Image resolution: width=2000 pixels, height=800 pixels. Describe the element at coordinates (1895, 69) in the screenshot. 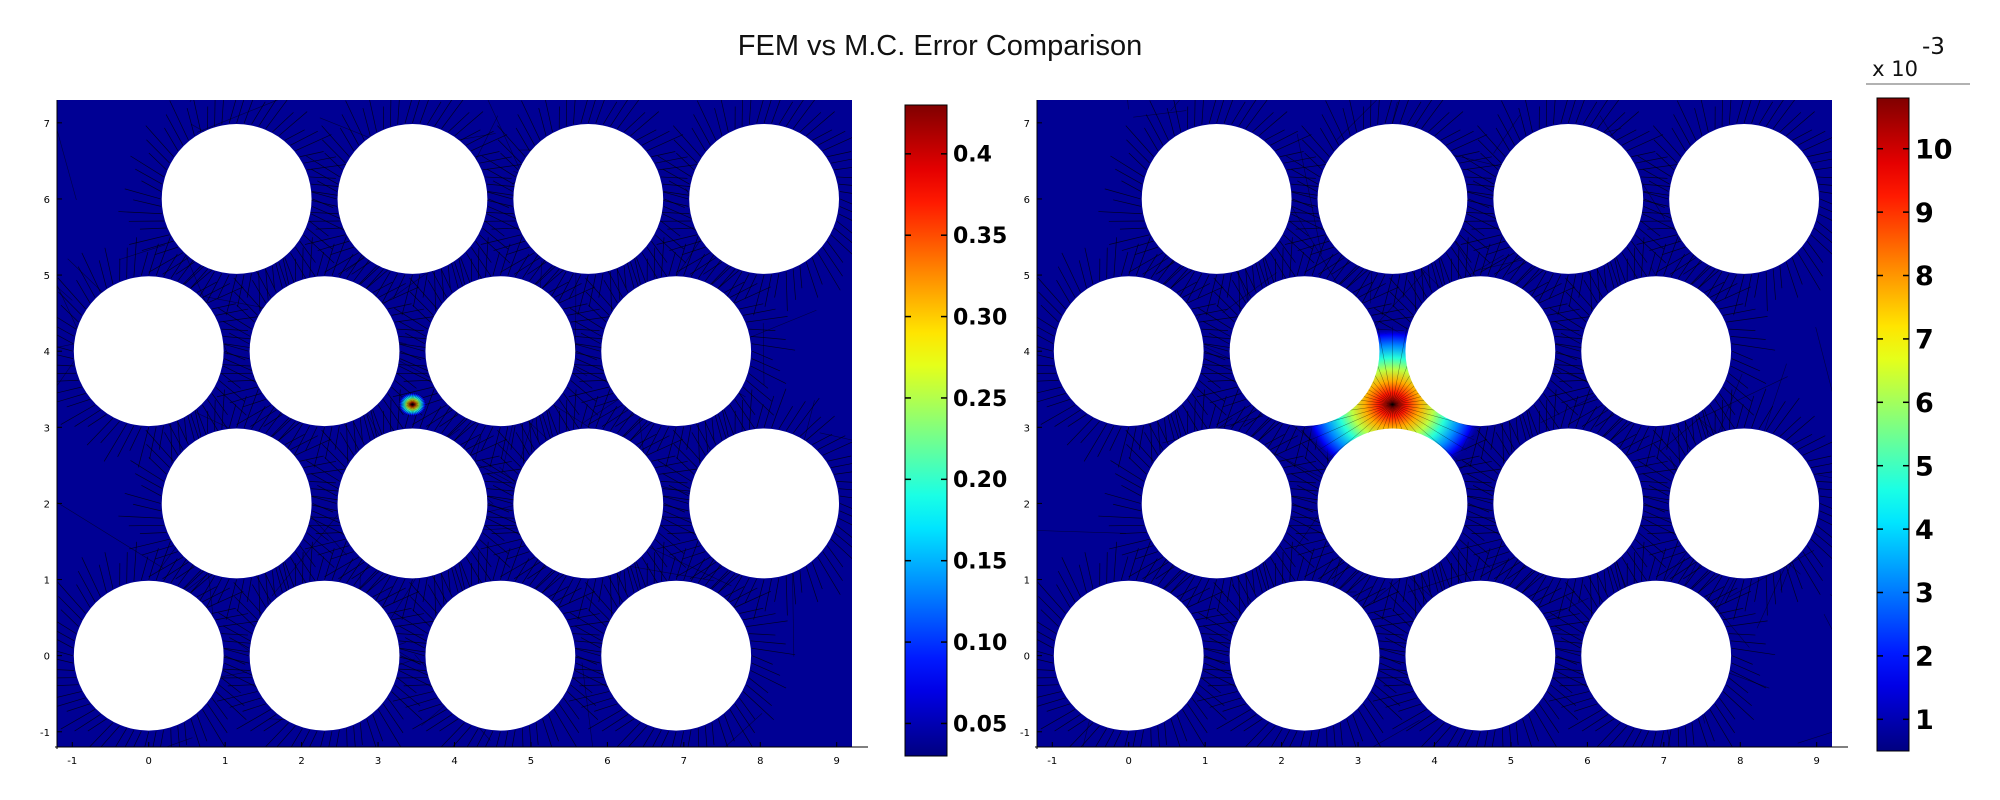

I see `colorbar-multiplier: x 10` at that location.